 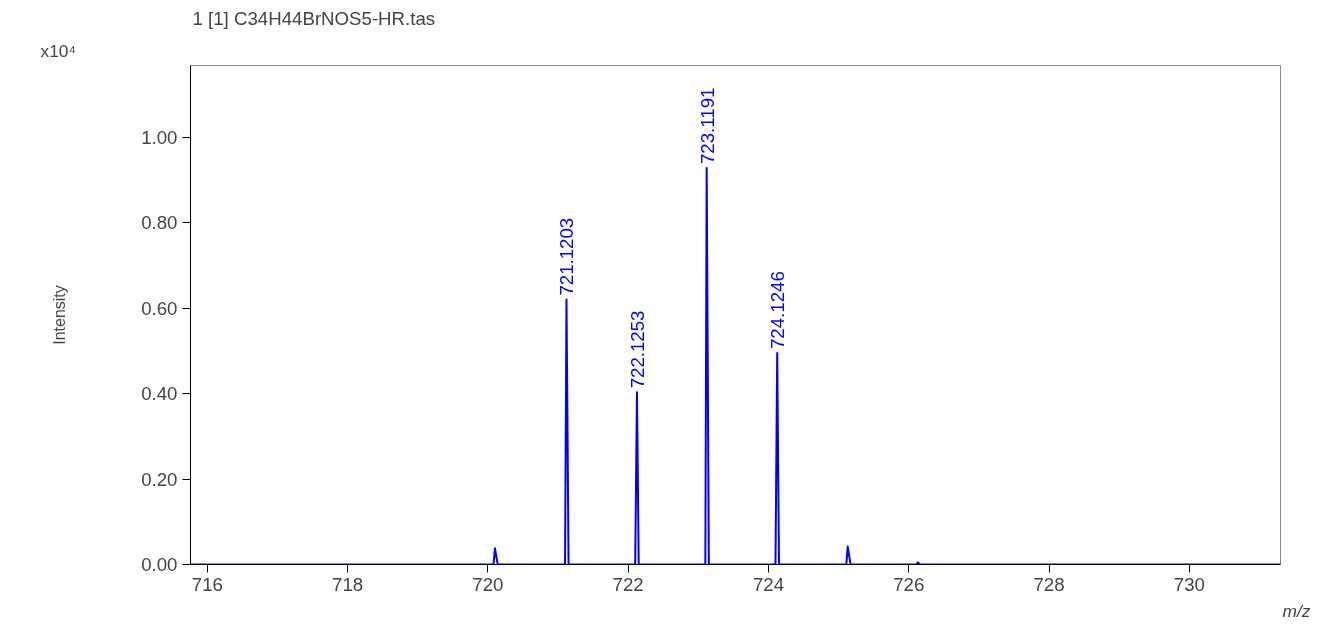 I want to click on annotation: 721.1203, so click(x=567, y=256).